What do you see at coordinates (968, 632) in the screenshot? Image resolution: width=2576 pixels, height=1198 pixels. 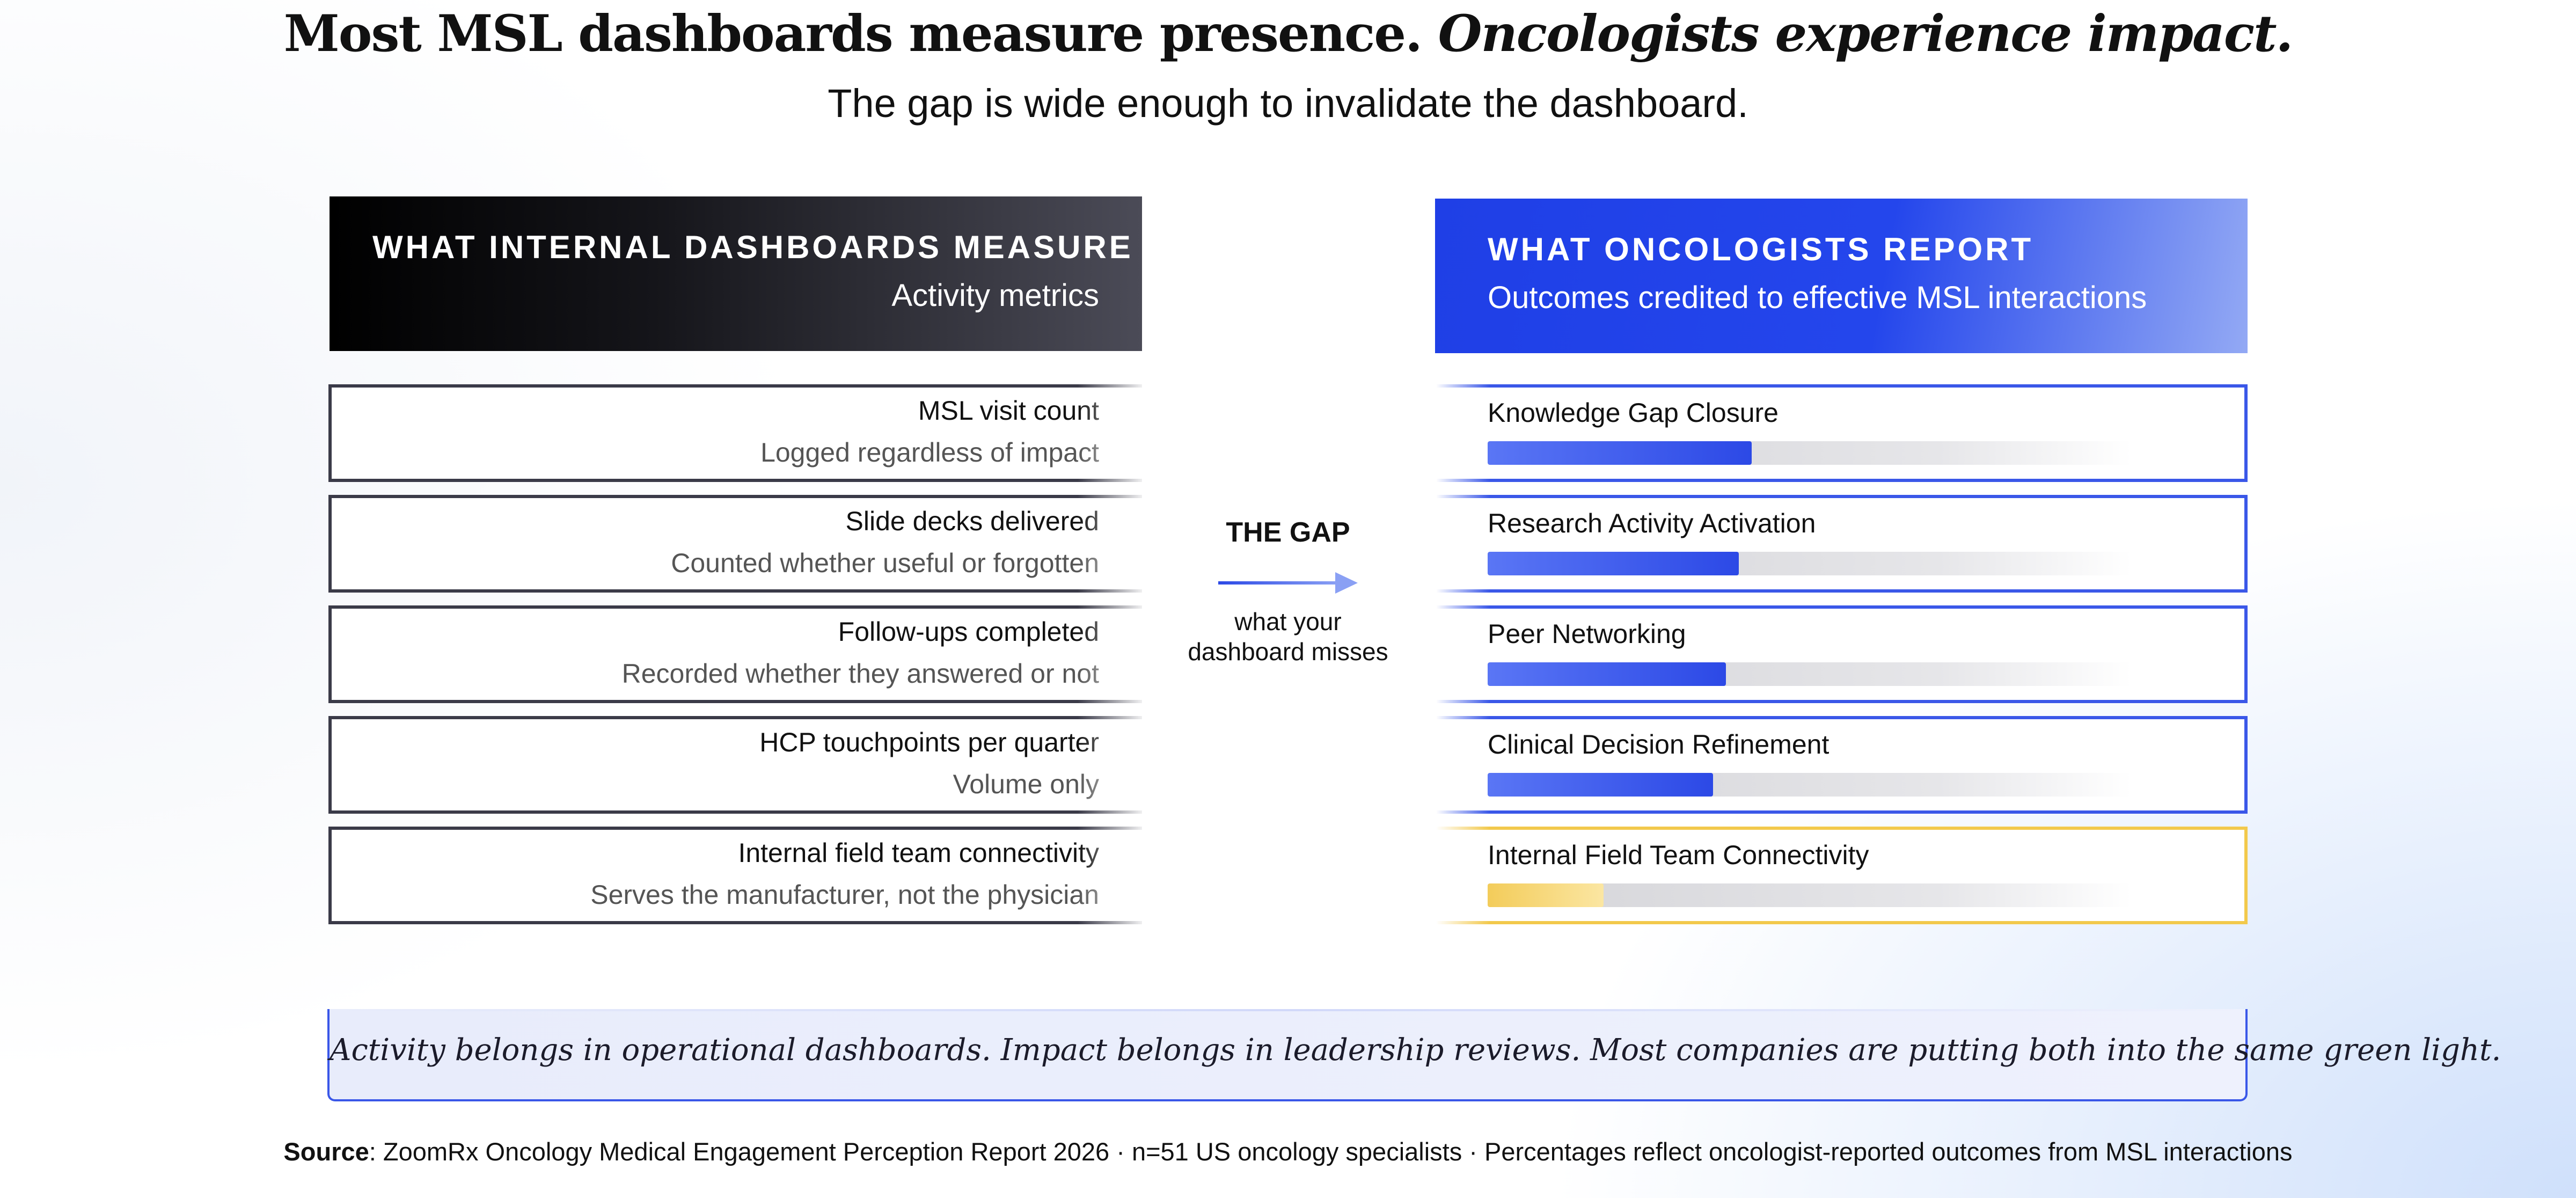 I see `activity-metric-title: Follow-ups completed` at bounding box center [968, 632].